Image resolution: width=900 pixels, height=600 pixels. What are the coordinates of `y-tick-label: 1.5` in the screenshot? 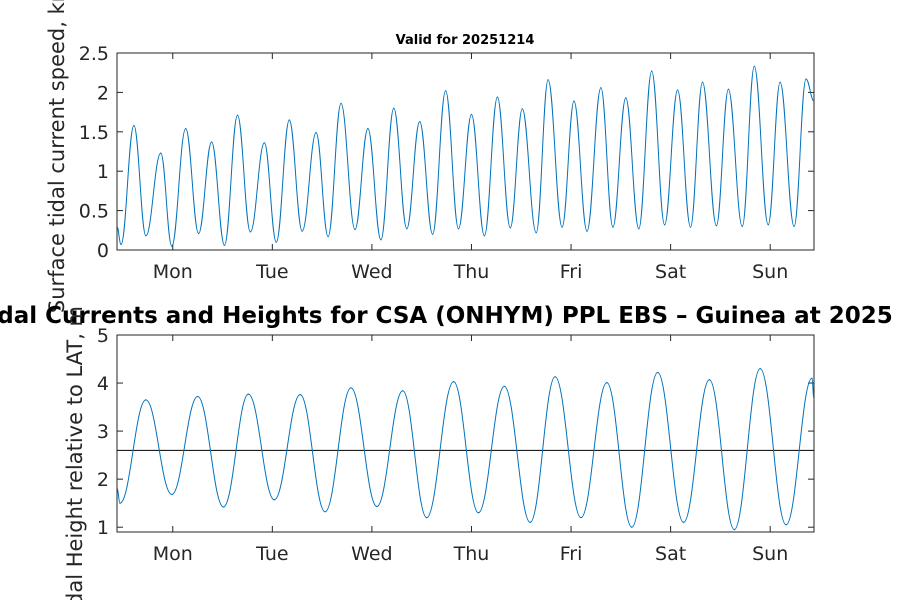 It's located at (94, 133).